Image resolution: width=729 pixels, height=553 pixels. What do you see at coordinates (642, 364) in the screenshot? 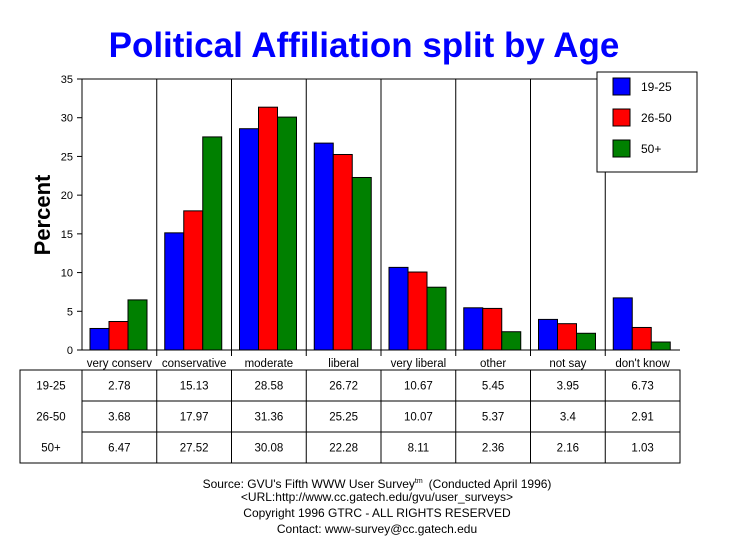
I see `x-tick-label: don't know` at bounding box center [642, 364].